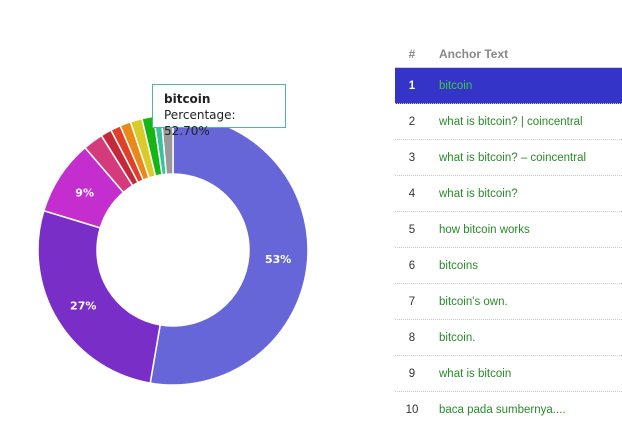  I want to click on row-number: 9, so click(412, 373).